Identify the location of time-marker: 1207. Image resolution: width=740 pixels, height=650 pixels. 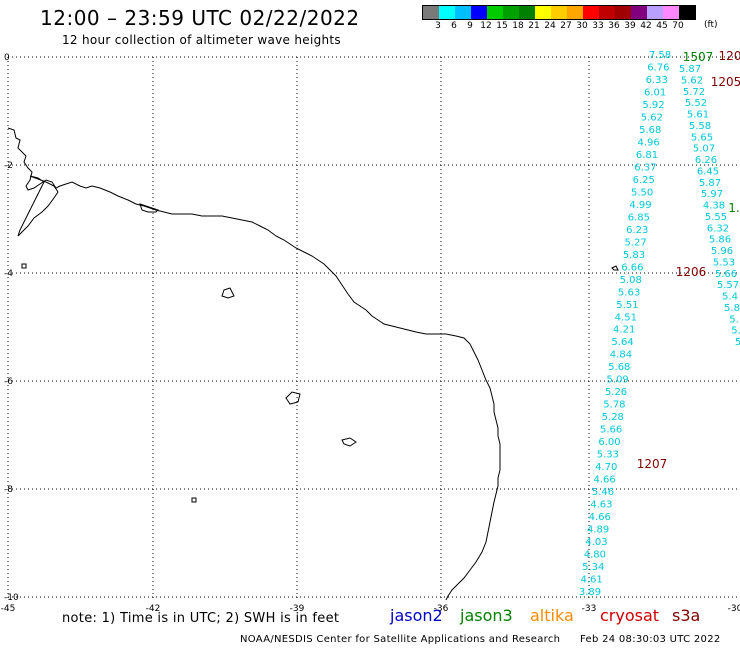
(652, 464).